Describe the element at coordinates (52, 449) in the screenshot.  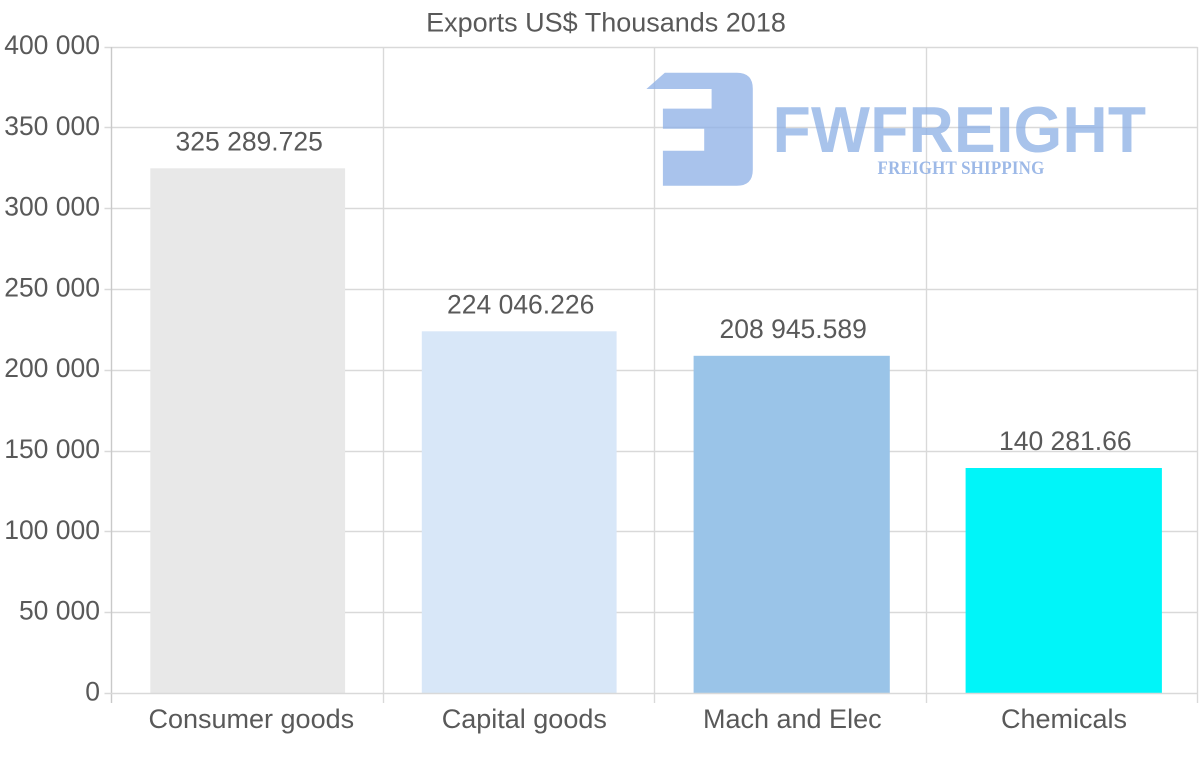
I see `svg-text: 150 000` at that location.